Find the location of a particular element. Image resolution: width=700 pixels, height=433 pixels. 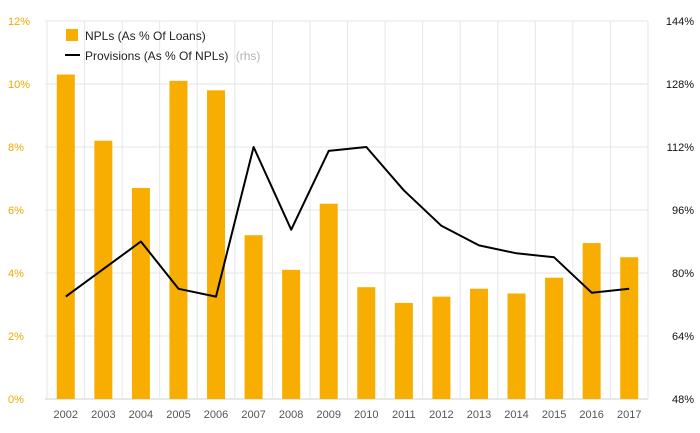

x-tick-label: 2017 is located at coordinates (629, 415).